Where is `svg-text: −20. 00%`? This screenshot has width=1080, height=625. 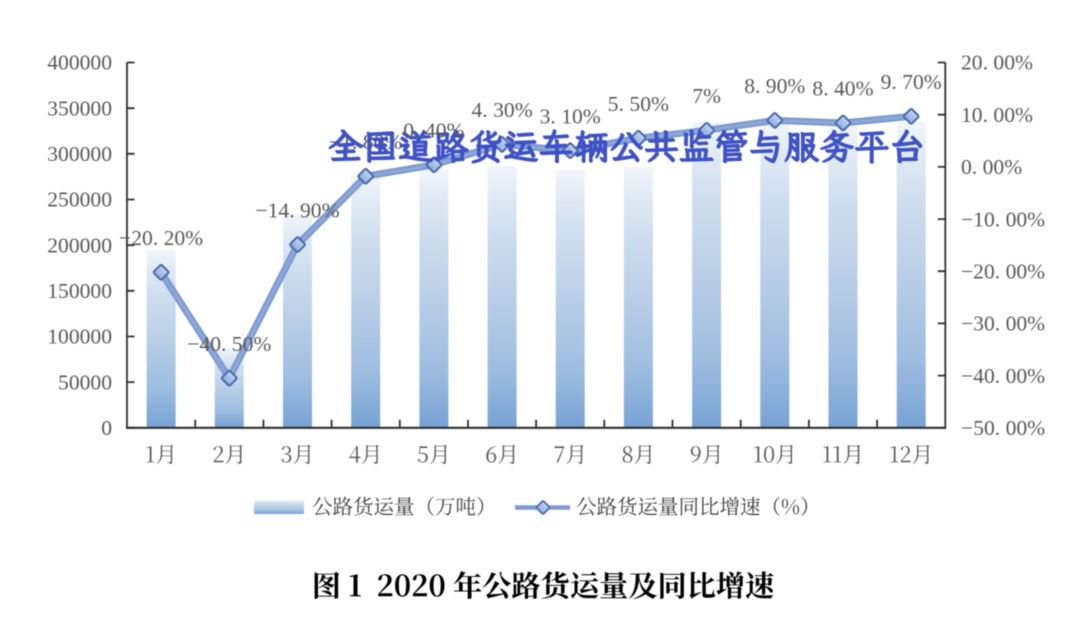
svg-text: −20. 00% is located at coordinates (1003, 271).